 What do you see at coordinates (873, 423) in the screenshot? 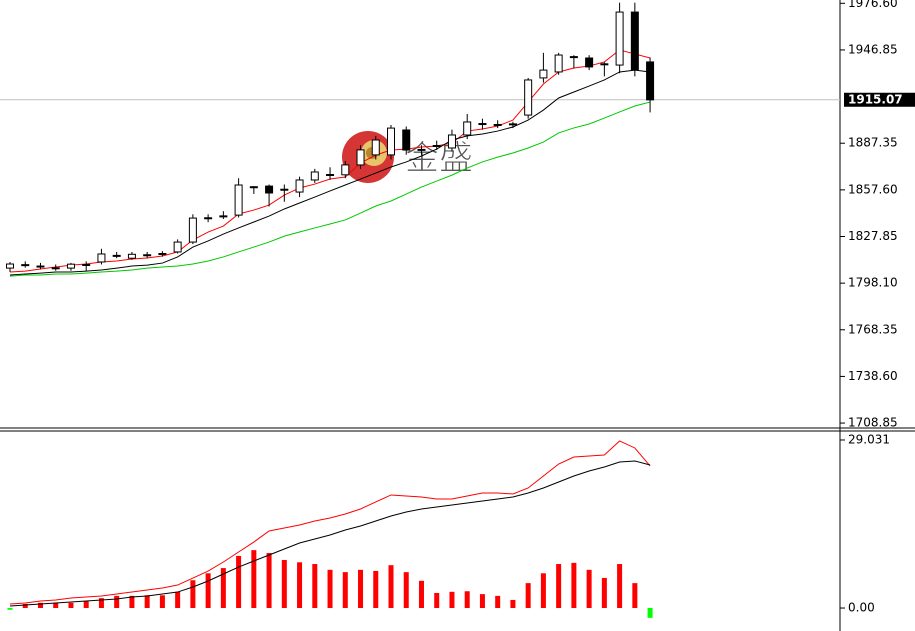
I see `y-tick-label: 1708.85` at bounding box center [873, 423].